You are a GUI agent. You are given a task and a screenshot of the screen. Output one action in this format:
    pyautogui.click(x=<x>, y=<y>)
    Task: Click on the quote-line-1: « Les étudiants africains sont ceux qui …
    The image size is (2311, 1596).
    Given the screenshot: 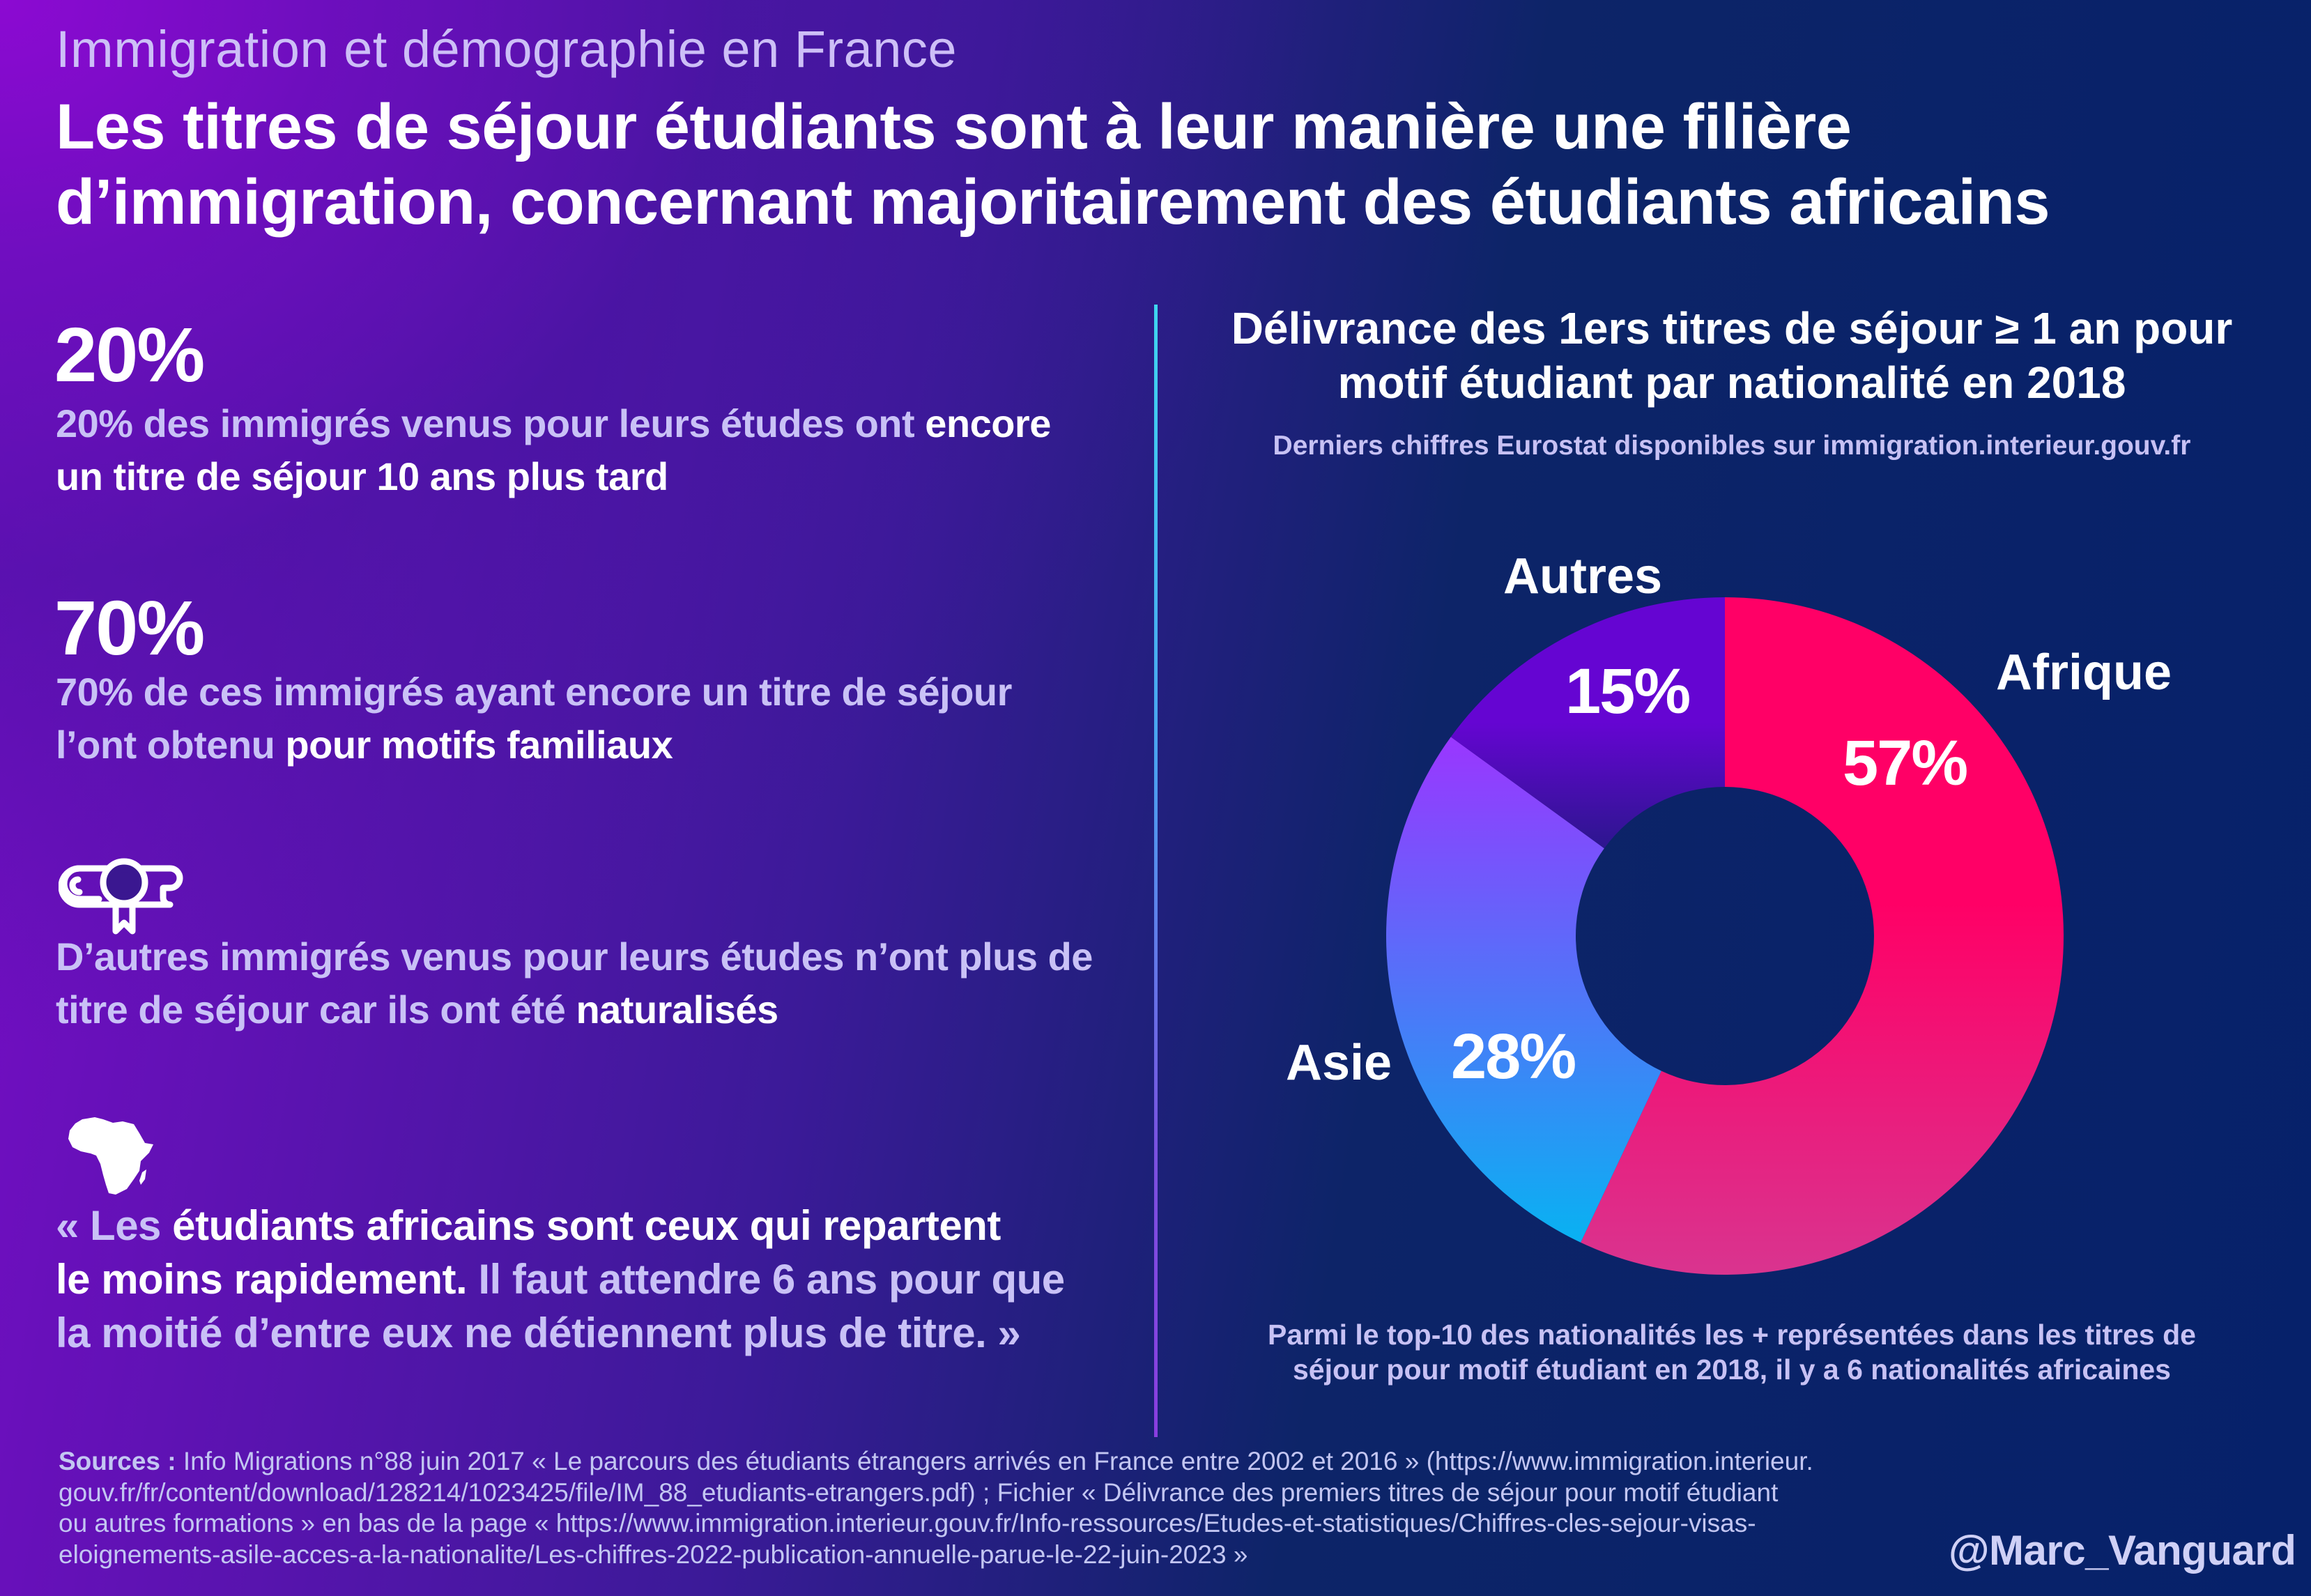 What is the action you would take?
    pyautogui.click(x=528, y=1225)
    